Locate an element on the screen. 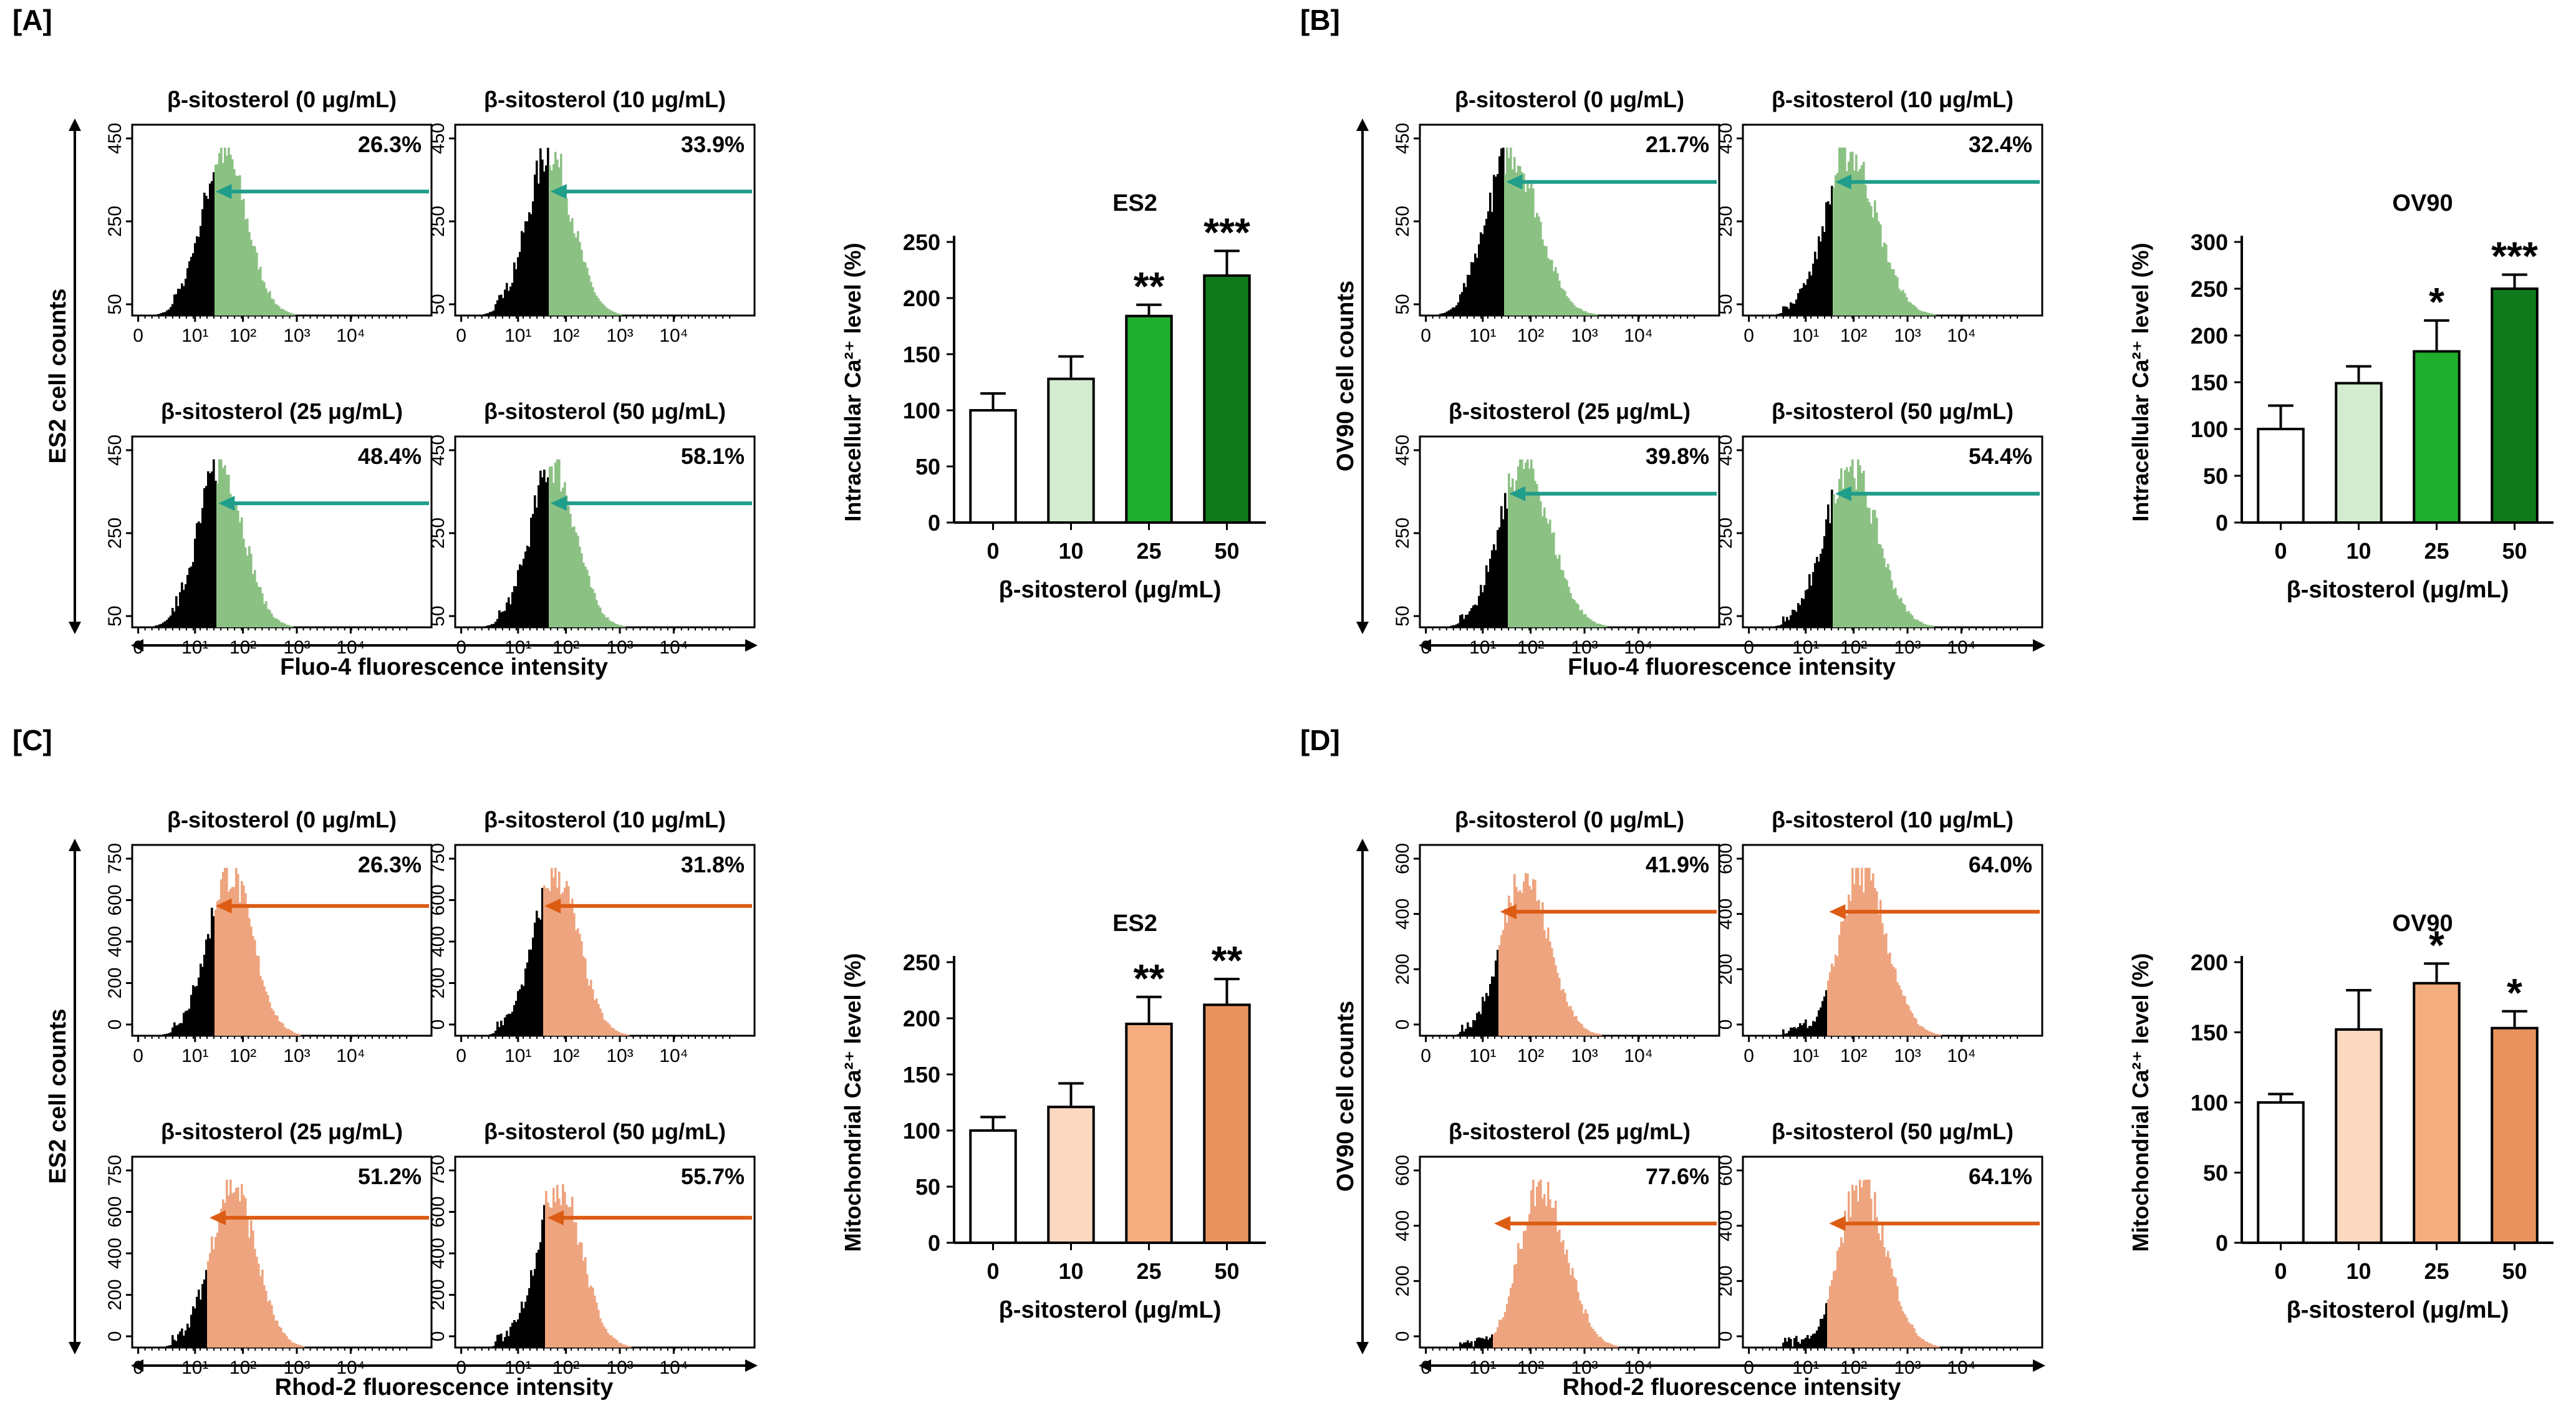  x-tick-label: 10³ is located at coordinates (1584, 336).